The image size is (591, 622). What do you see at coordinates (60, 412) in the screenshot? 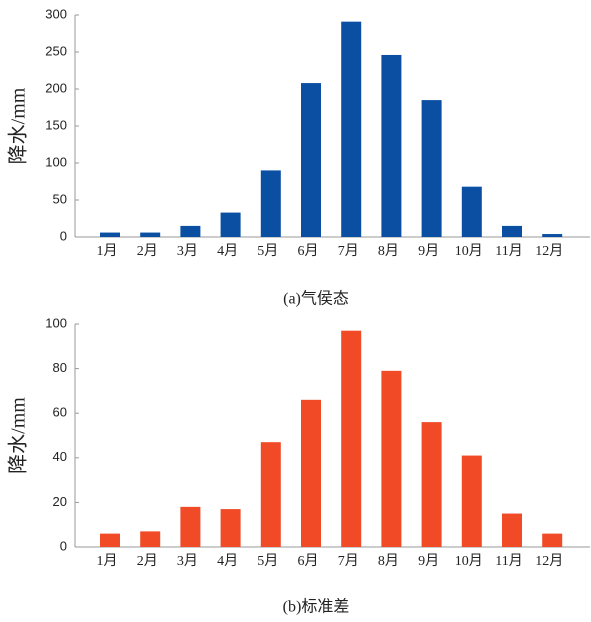
I see `y-tick-label: 60` at bounding box center [60, 412].